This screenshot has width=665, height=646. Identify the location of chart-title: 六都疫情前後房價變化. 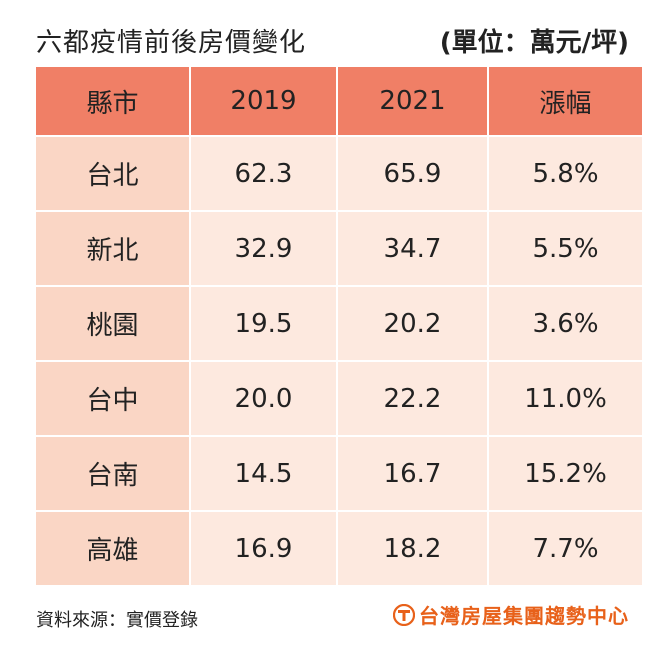
(171, 43).